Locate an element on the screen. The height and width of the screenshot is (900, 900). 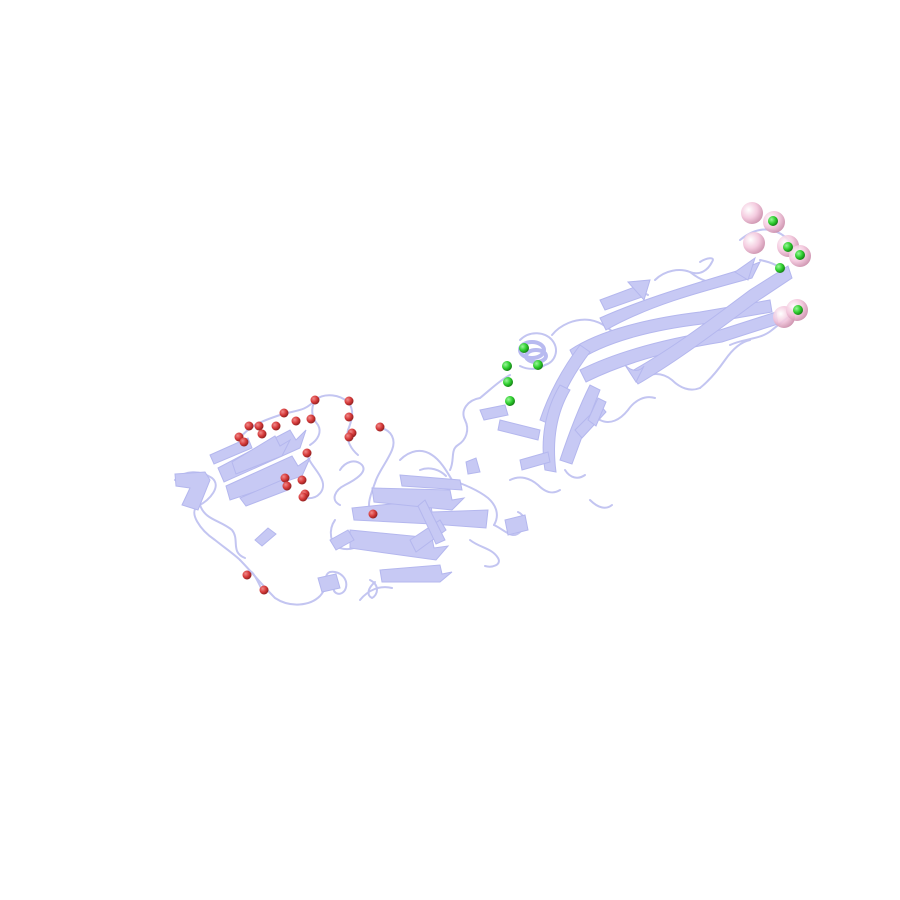
connector-region is located at coordinates (508, 470).